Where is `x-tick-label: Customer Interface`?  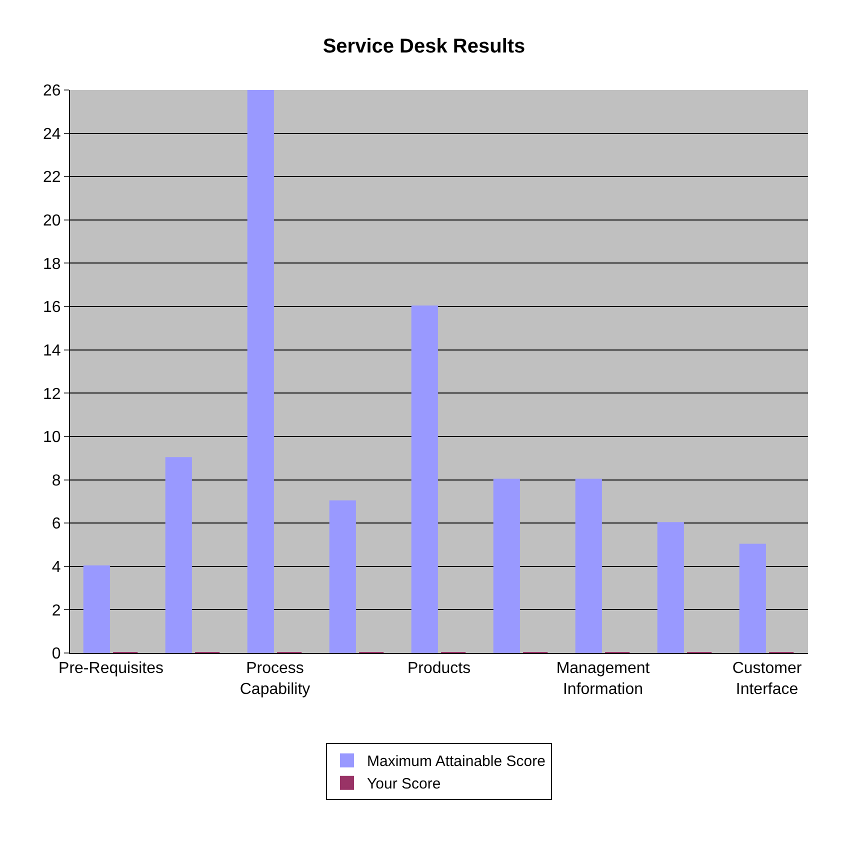
x-tick-label: Customer Interface is located at coordinates (767, 679).